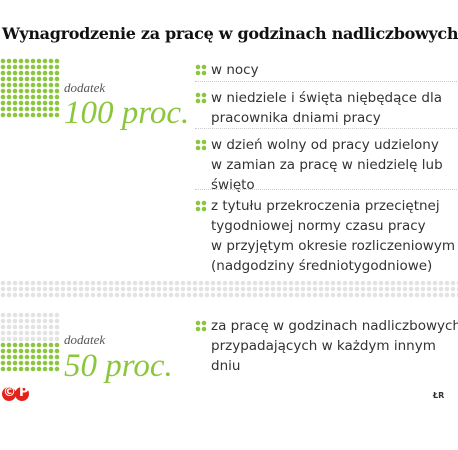 The image size is (458, 450). I want to click on section-amount: 100 proc., so click(127, 113).